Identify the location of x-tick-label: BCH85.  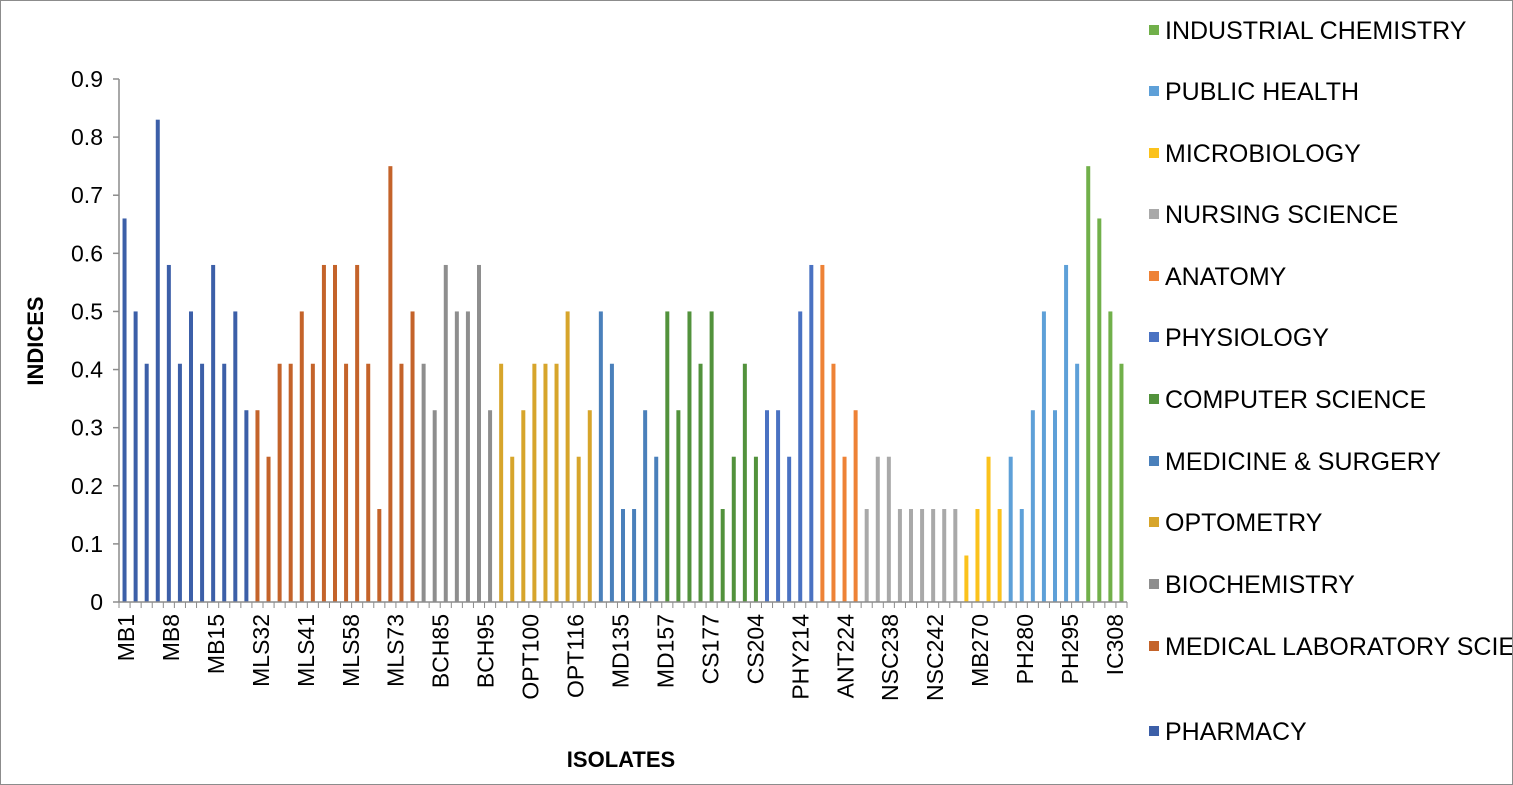
(441, 651).